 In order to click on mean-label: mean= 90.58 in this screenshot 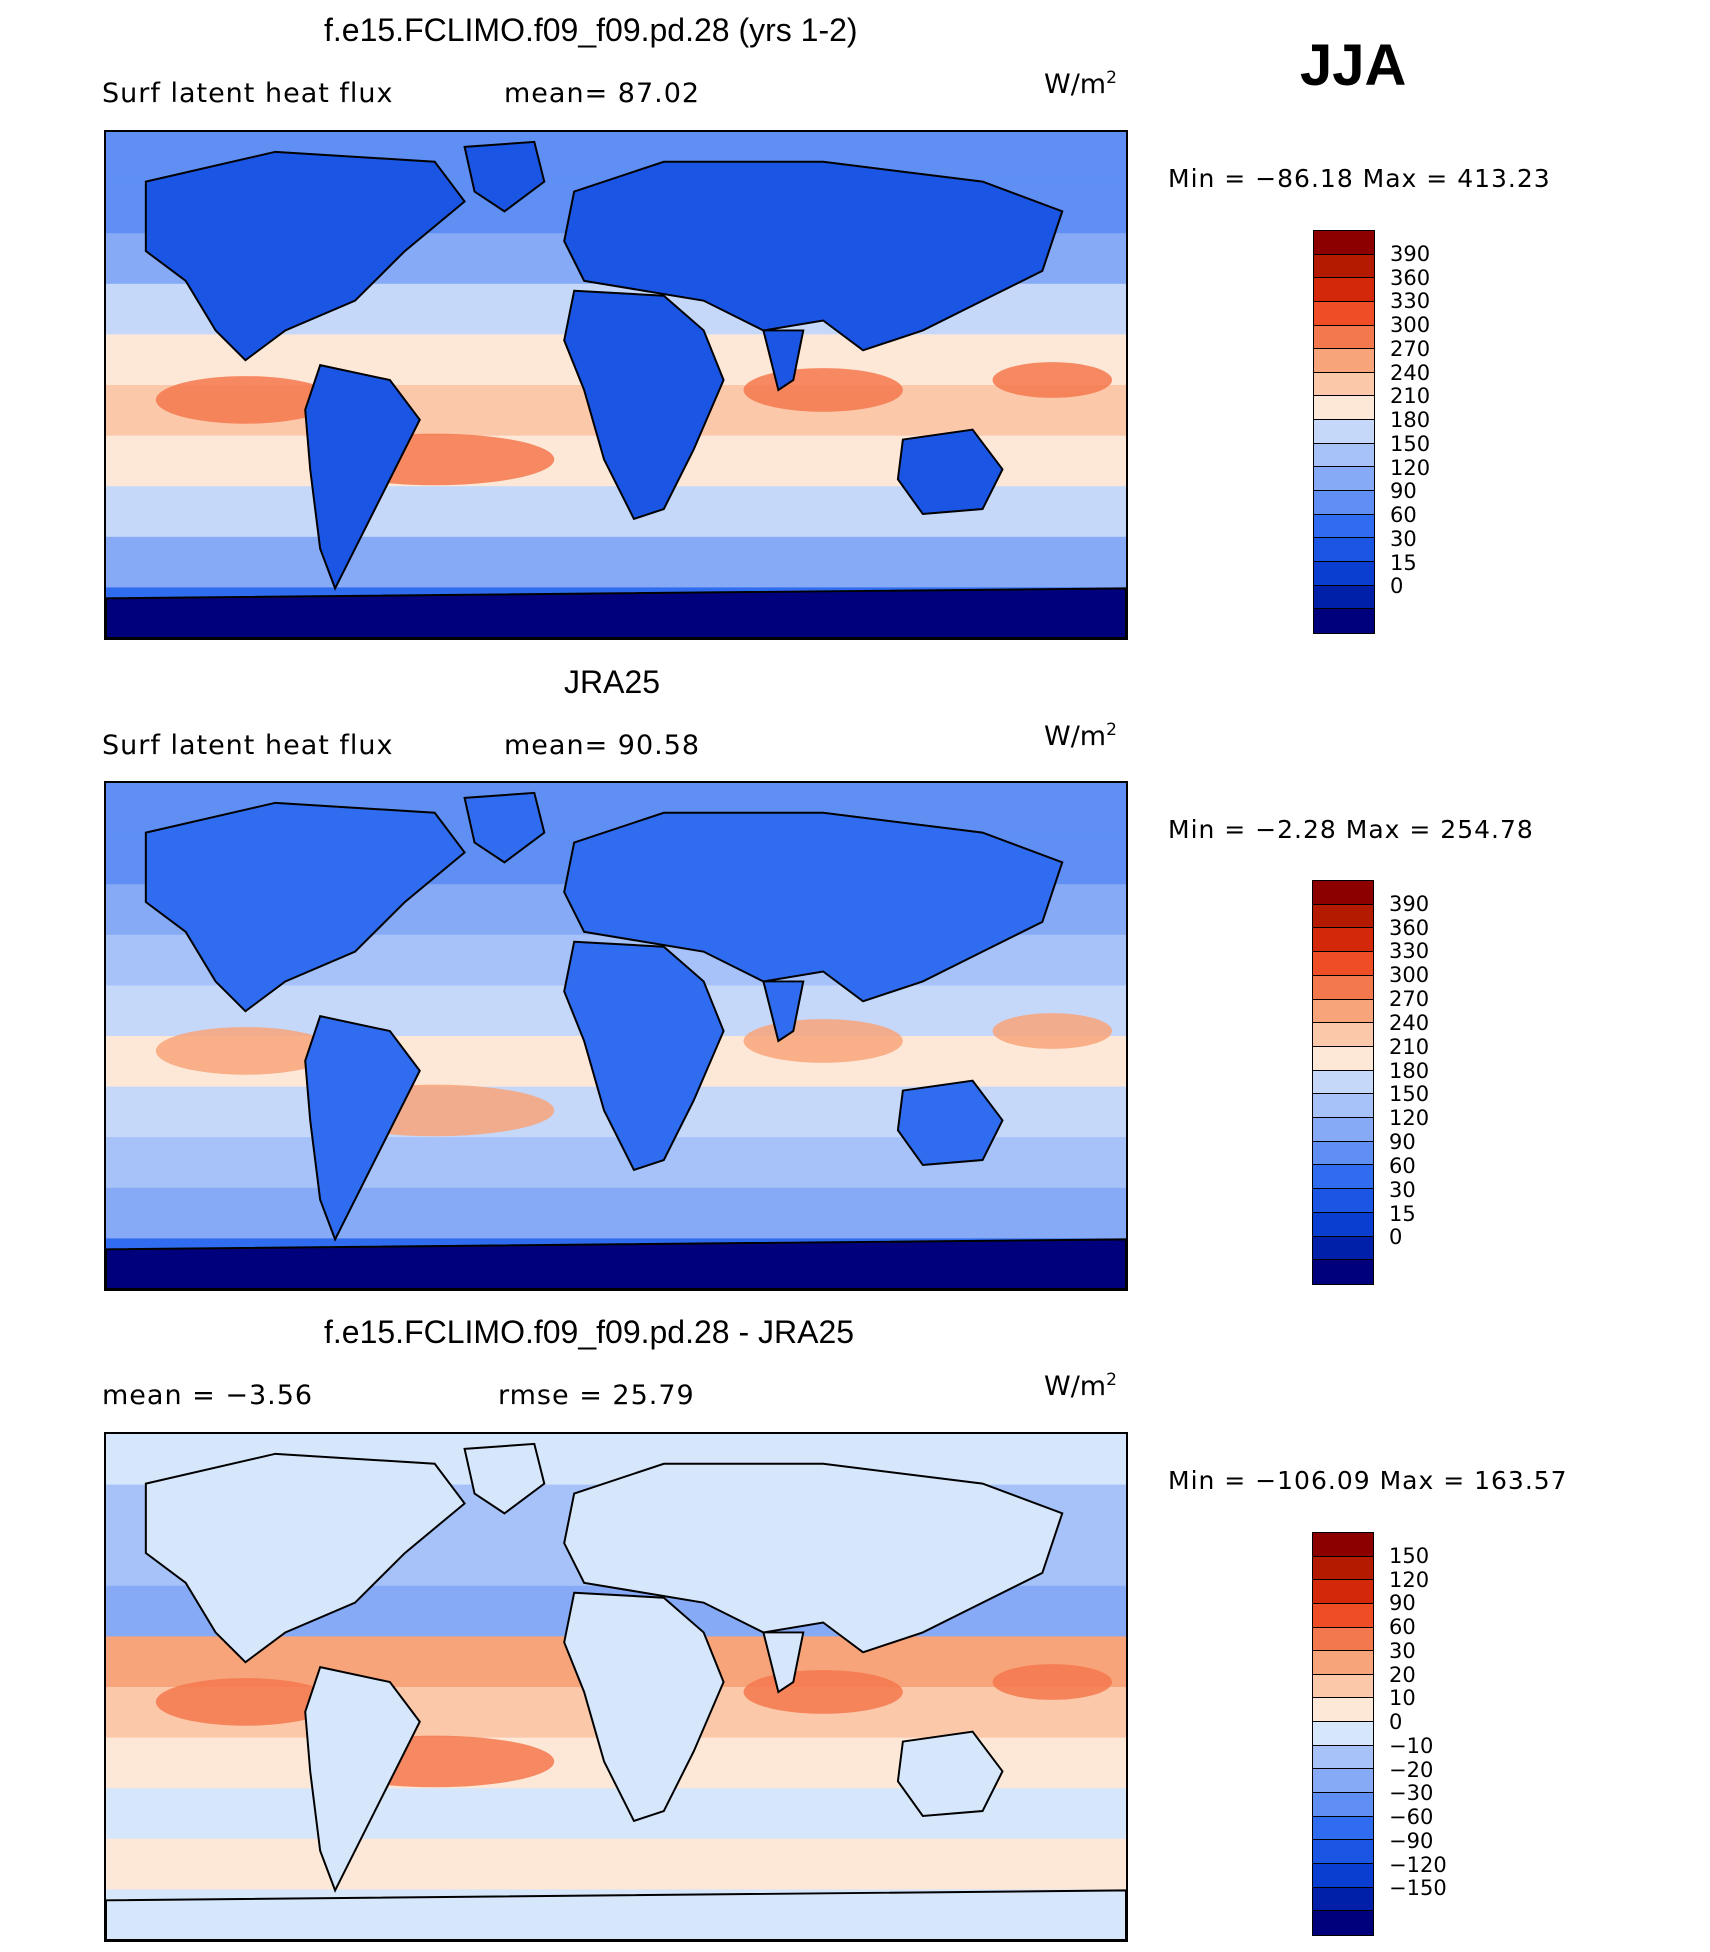, I will do `click(602, 745)`.